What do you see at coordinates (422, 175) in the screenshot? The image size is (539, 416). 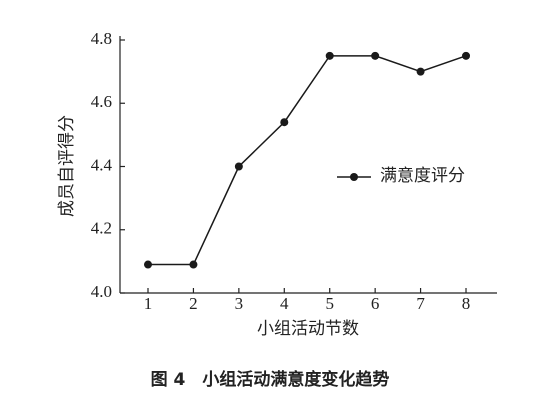 I see `legend-label: 满意度评分` at bounding box center [422, 175].